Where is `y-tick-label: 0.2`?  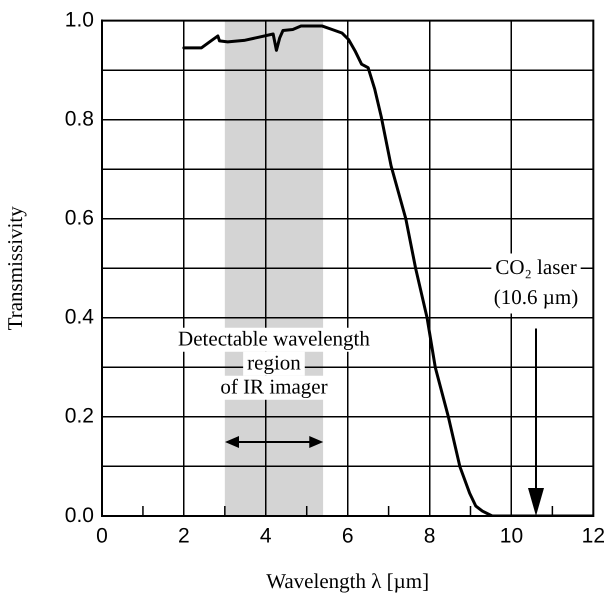
y-tick-label: 0.2 is located at coordinates (79, 416).